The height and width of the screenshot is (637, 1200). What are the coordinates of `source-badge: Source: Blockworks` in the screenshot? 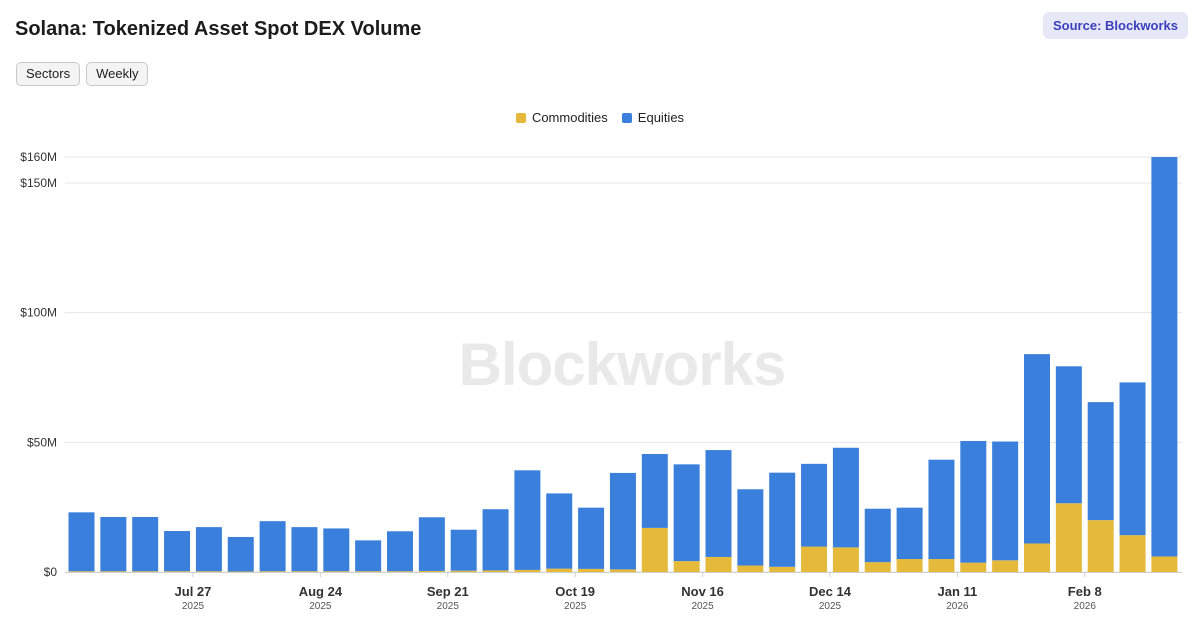 It's located at (1115, 25).